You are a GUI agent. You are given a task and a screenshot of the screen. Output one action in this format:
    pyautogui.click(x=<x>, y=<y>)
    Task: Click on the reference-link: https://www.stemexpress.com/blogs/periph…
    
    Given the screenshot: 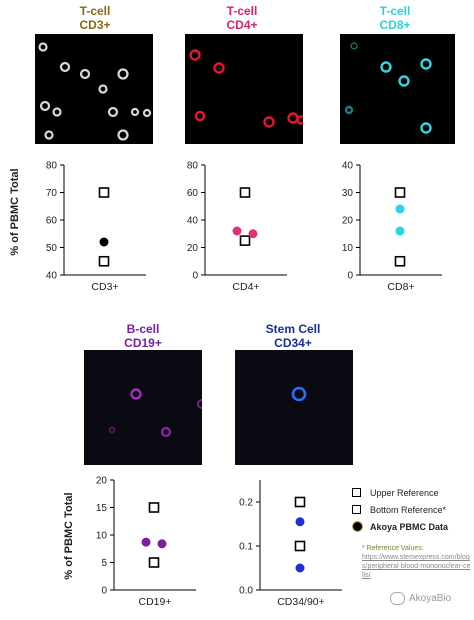 What is the action you would take?
    pyautogui.click(x=416, y=566)
    